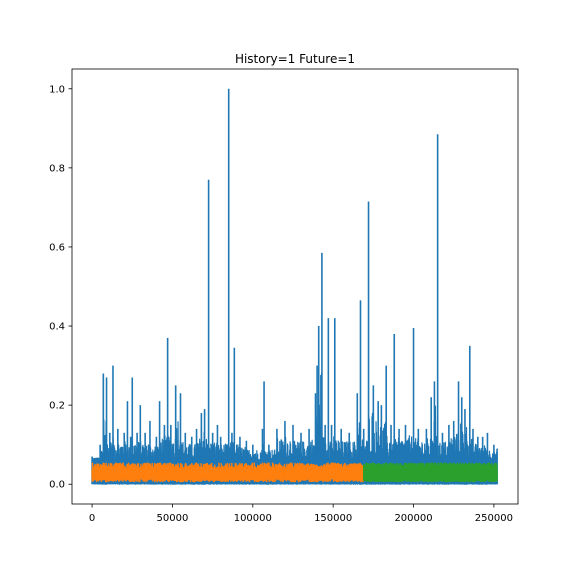 The width and height of the screenshot is (576, 576). I want to click on series-2-band, so click(228, 473).